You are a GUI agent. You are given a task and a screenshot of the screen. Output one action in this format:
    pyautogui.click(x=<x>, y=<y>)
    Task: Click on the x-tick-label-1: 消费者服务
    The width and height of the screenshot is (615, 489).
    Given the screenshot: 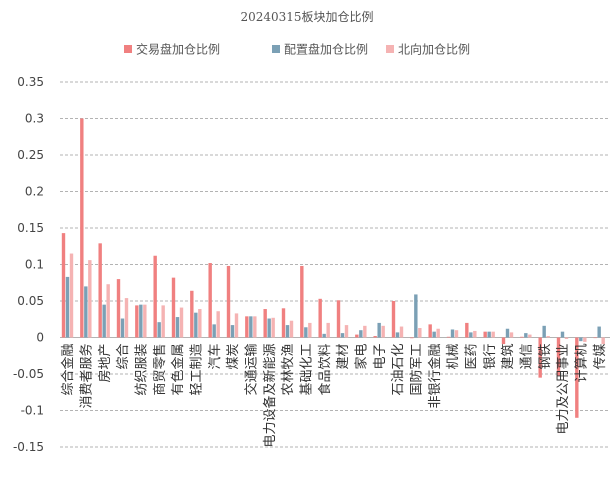 What is the action you would take?
    pyautogui.click(x=87, y=376)
    